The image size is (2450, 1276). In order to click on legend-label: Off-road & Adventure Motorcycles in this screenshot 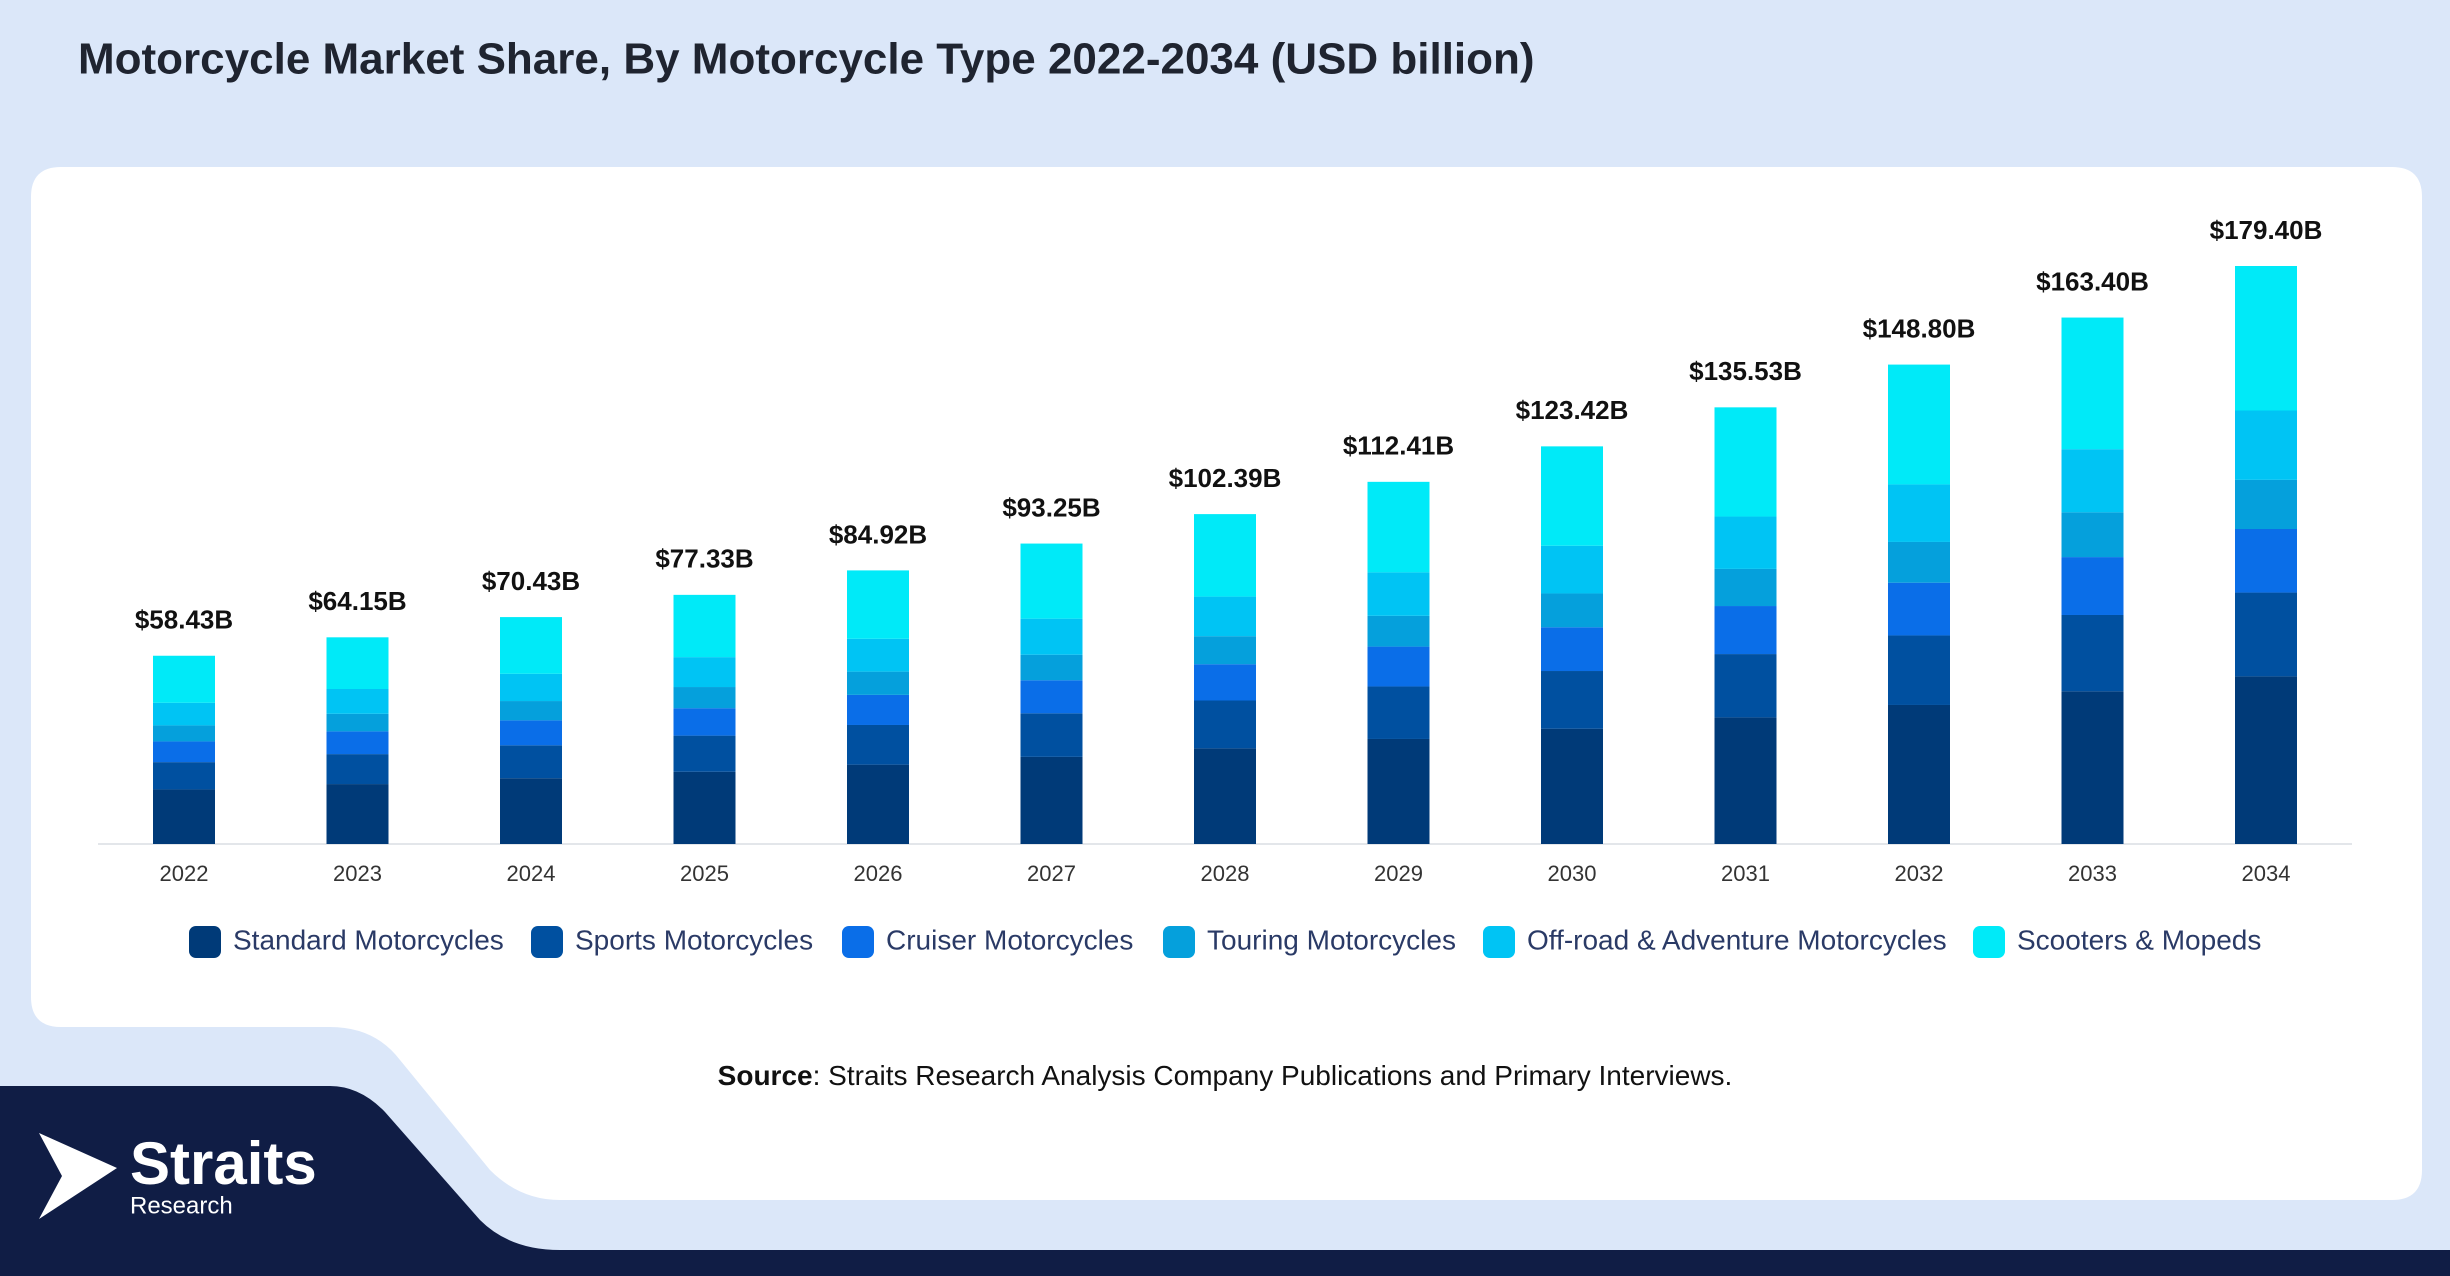, I will do `click(1737, 939)`.